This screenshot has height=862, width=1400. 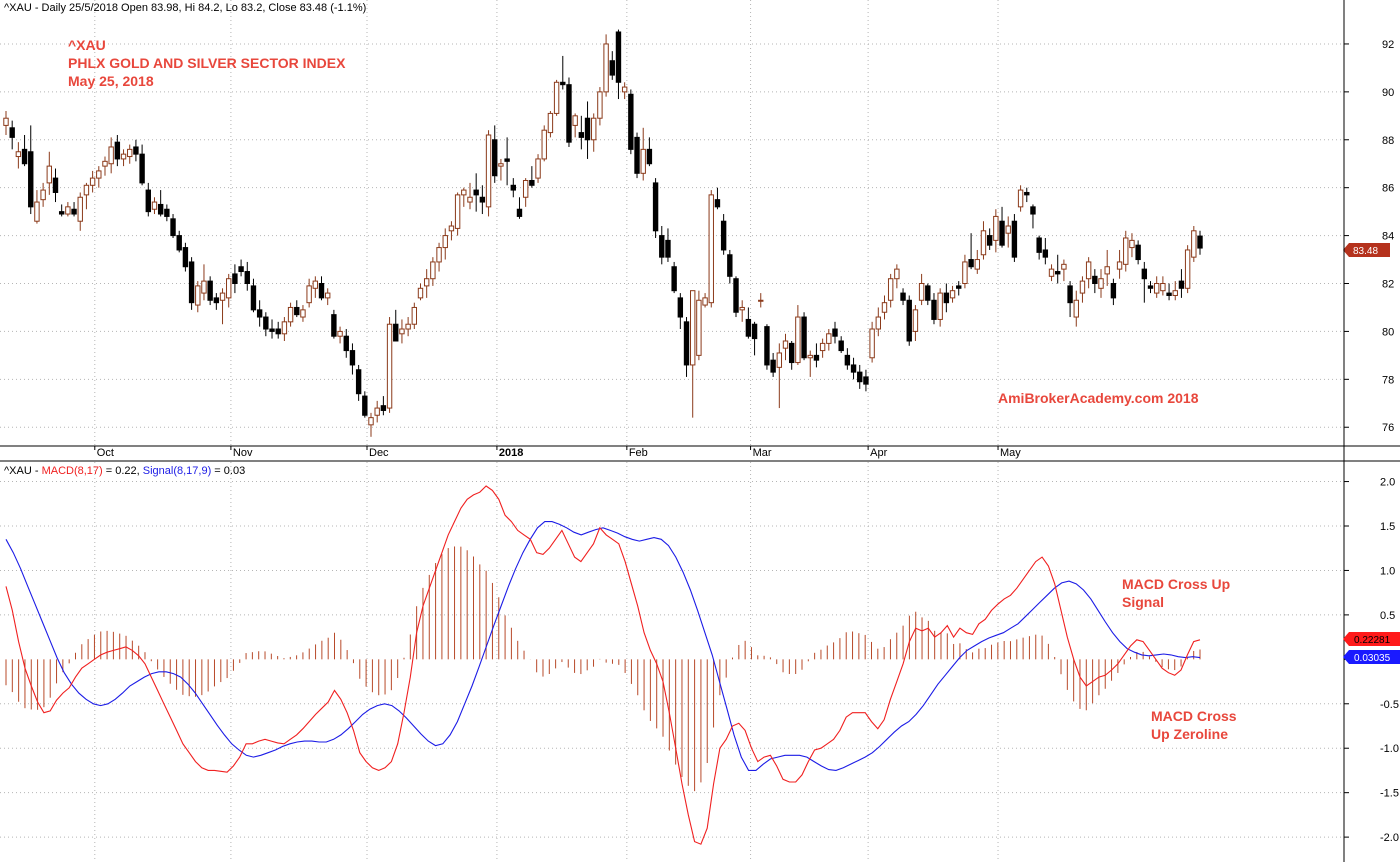 What do you see at coordinates (1010, 453) in the screenshot?
I see `x-tick-label: May` at bounding box center [1010, 453].